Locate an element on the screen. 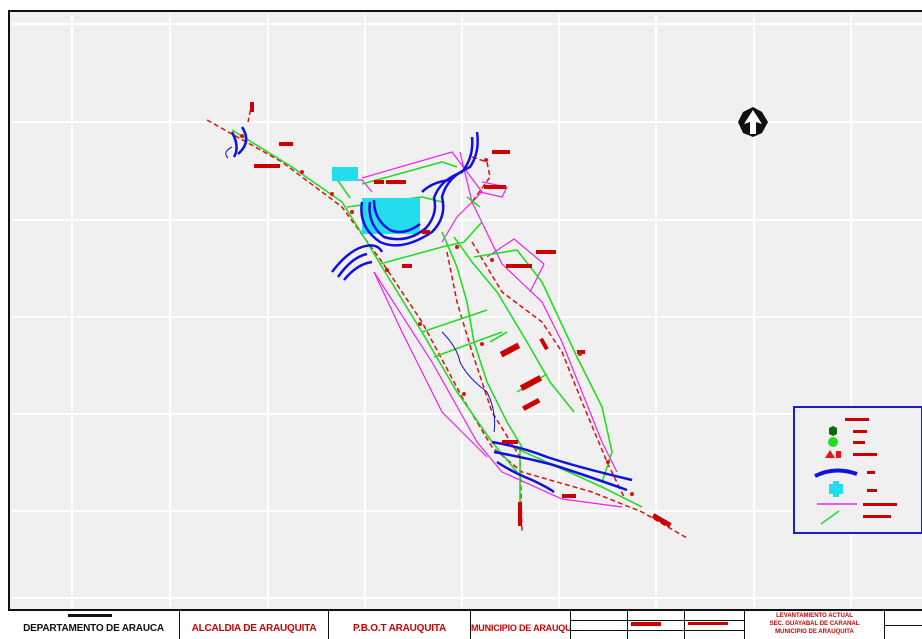 Image resolution: width=922 pixels, height=639 pixels. municipality-cell: MUNICIPIO DE ARAUQUITA is located at coordinates (521, 625).